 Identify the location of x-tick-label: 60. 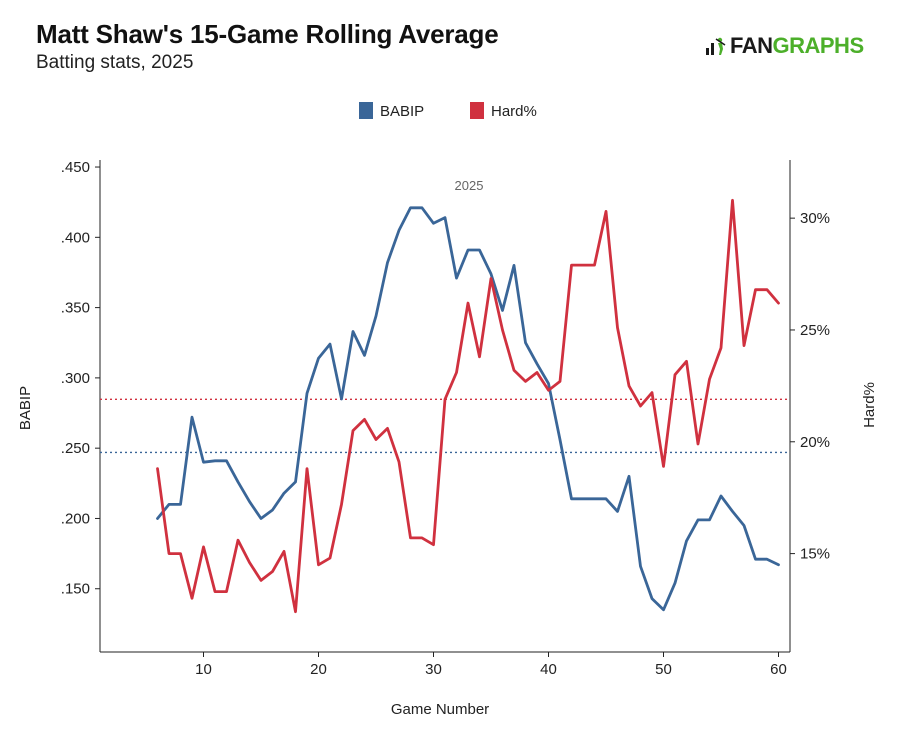
(778, 669).